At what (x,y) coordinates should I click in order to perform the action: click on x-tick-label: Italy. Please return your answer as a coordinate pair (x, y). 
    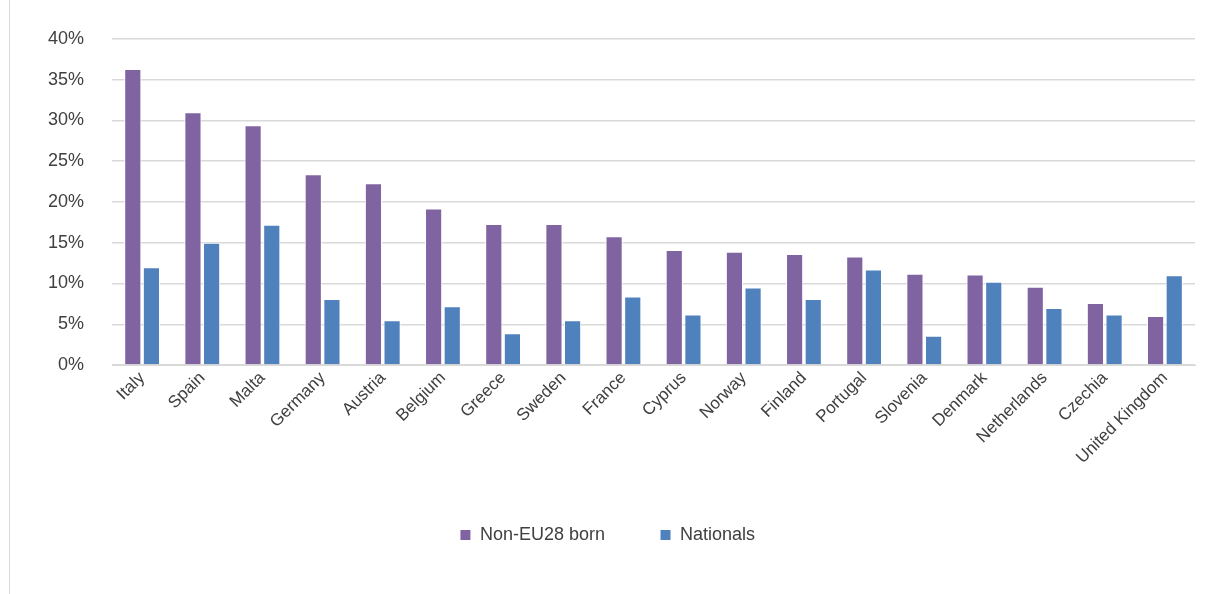
    Looking at the image, I should click on (130, 385).